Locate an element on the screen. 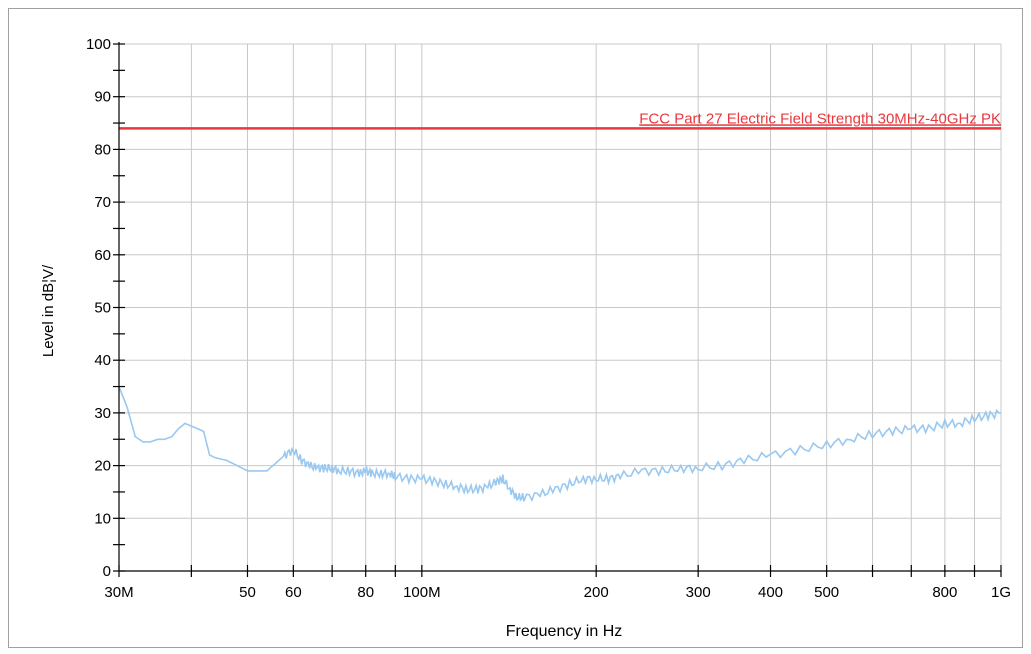 The height and width of the screenshot is (654, 1031). x-tick-label: 500 is located at coordinates (826, 592).